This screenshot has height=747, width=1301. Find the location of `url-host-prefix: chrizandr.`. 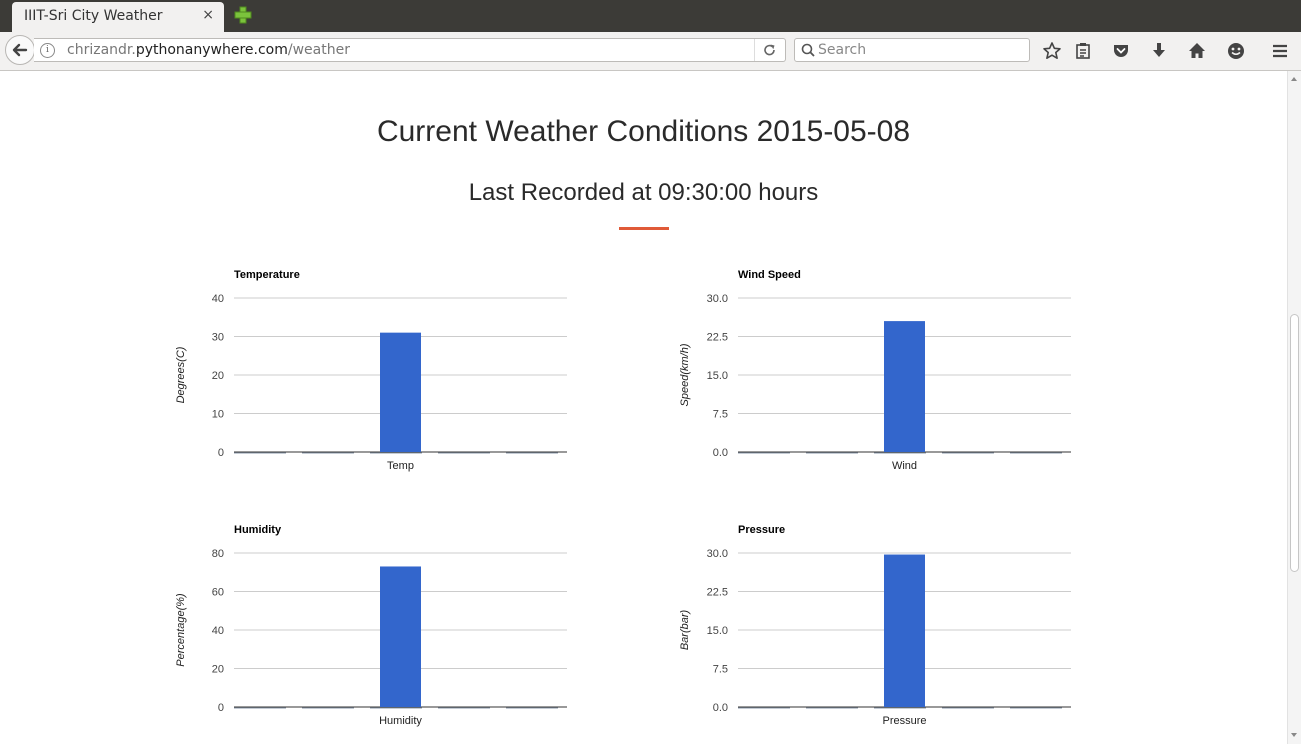

url-host-prefix: chrizandr. is located at coordinates (101, 50).